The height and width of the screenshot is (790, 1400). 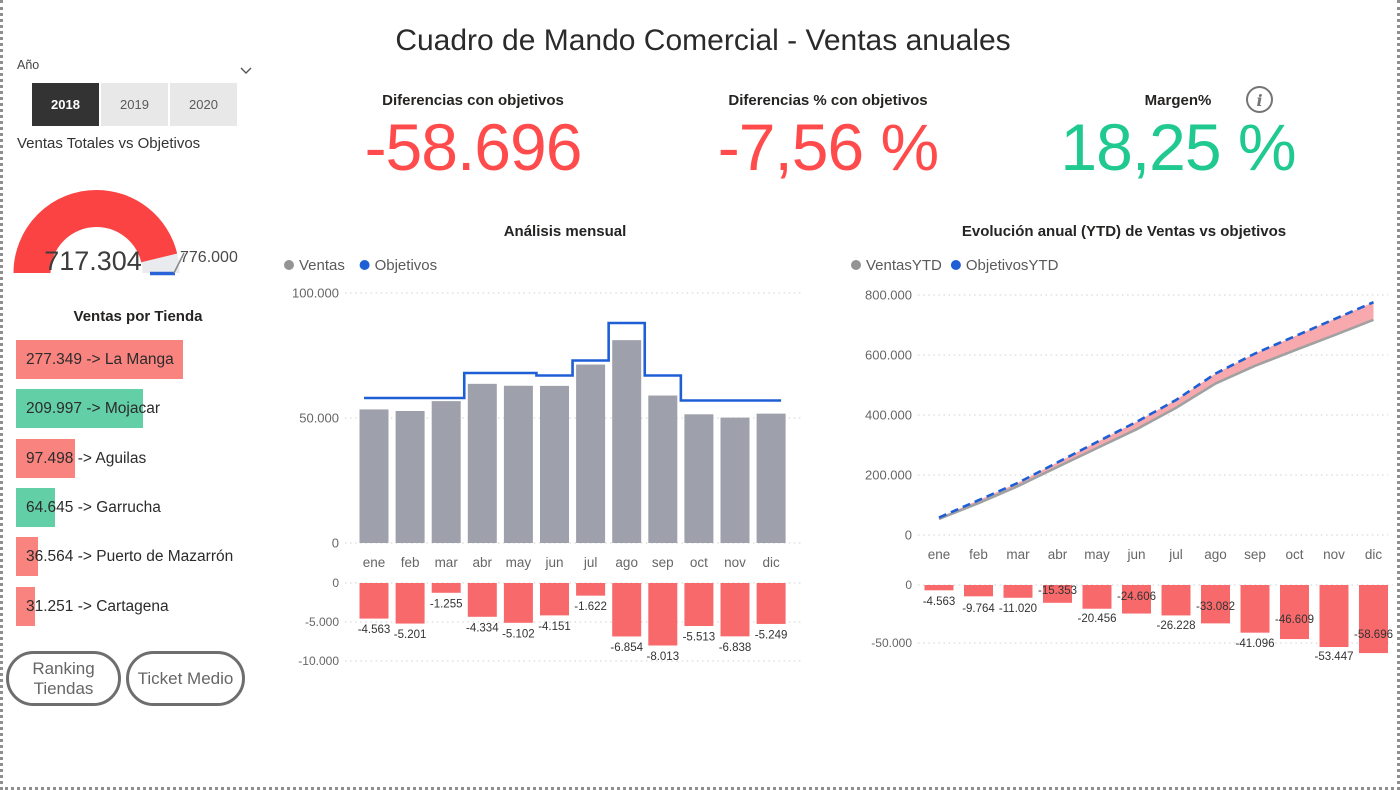 I want to click on kpi-diferencias-pct: Diferencias % con objetivos -7,56 %, so click(x=828, y=137).